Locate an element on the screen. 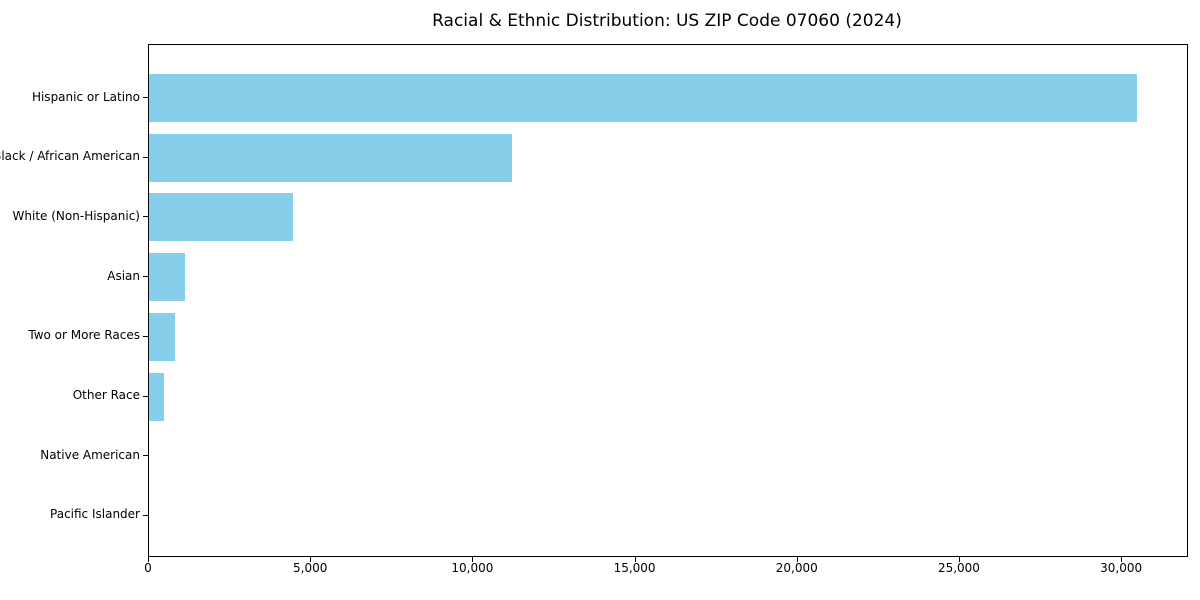  bar-white-non-hispanic is located at coordinates (221, 217).